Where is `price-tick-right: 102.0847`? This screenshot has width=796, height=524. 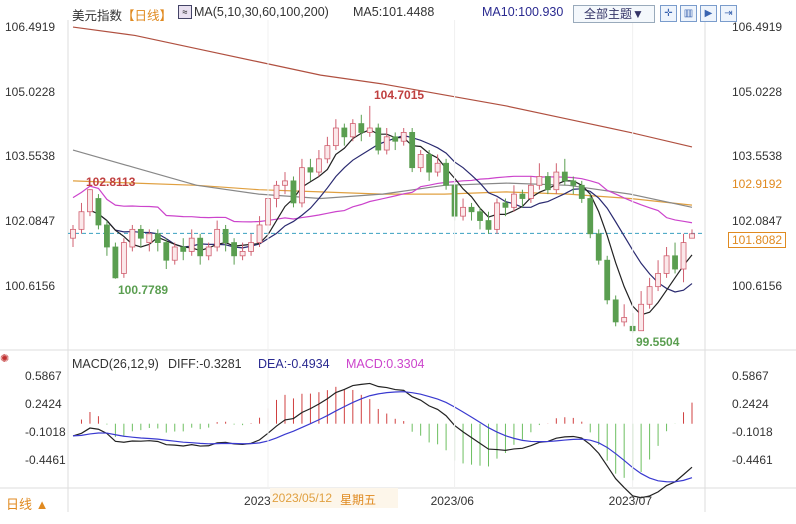
price-tick-right: 102.0847 is located at coordinates (757, 221).